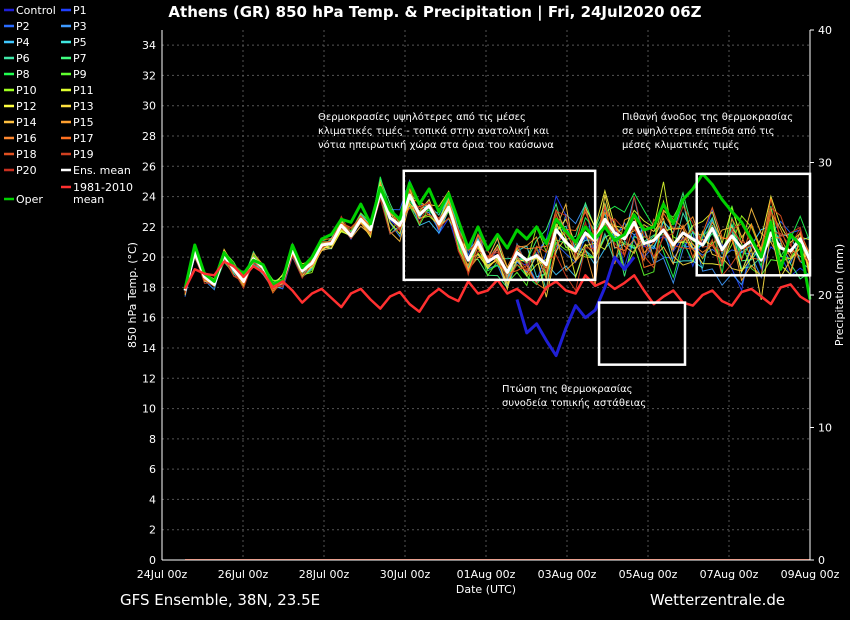  I want to click on annotation-text: Πτώση της θερμοκρασίας, so click(567, 389).